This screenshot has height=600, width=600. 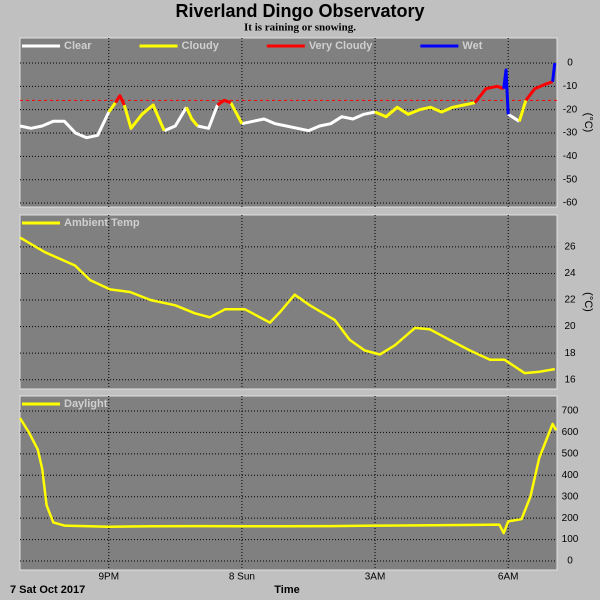 What do you see at coordinates (472, 46) in the screenshot?
I see `legend-label: Wet` at bounding box center [472, 46].